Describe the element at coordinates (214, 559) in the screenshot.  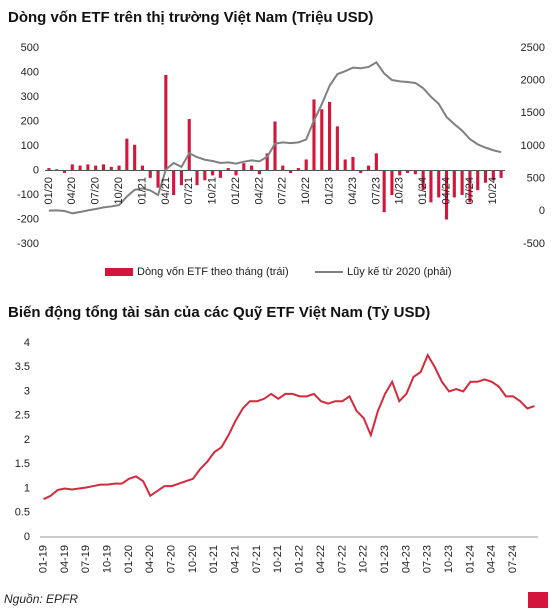
I see `x-tick-label: 01-21` at that location.